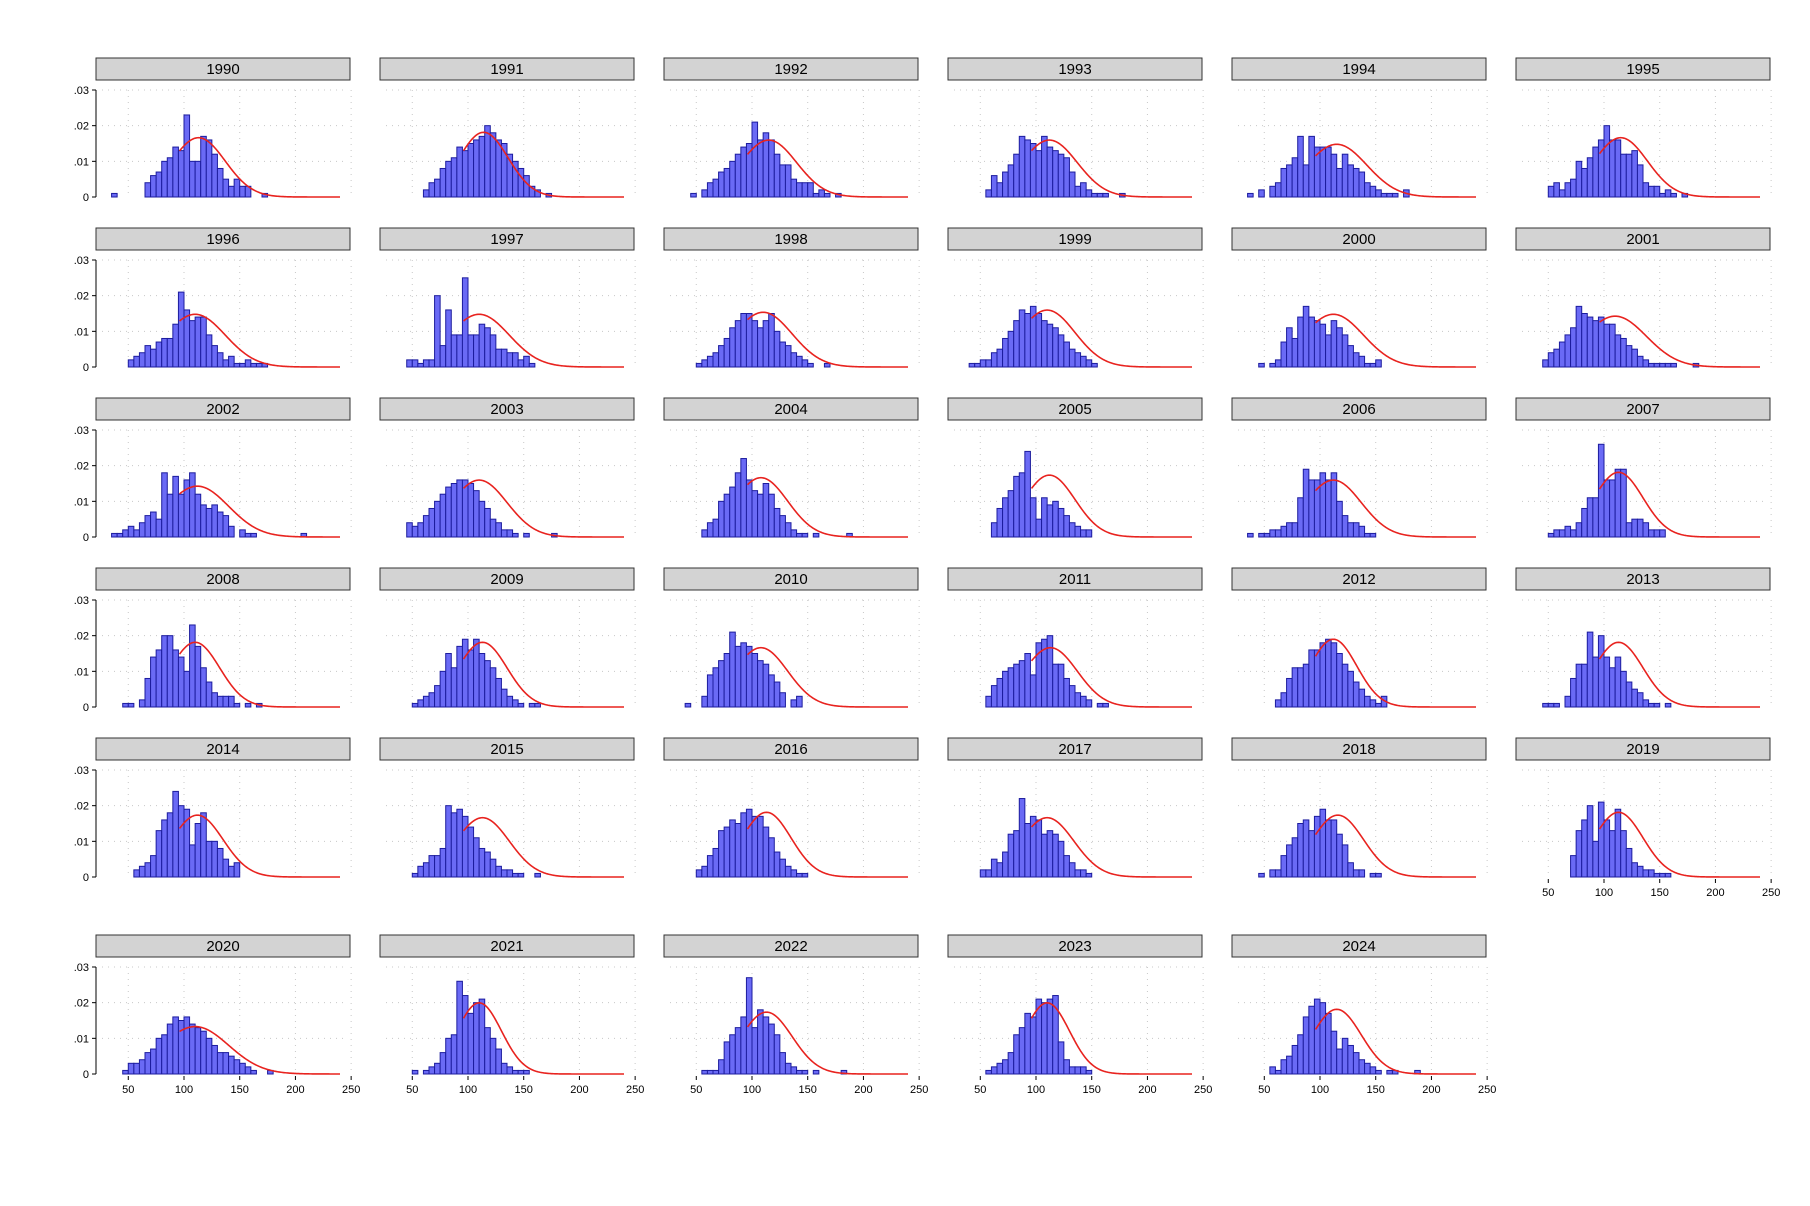 This screenshot has height=1206, width=1810. What do you see at coordinates (81, 842) in the screenshot?
I see `y-tick-label: .01` at bounding box center [81, 842].